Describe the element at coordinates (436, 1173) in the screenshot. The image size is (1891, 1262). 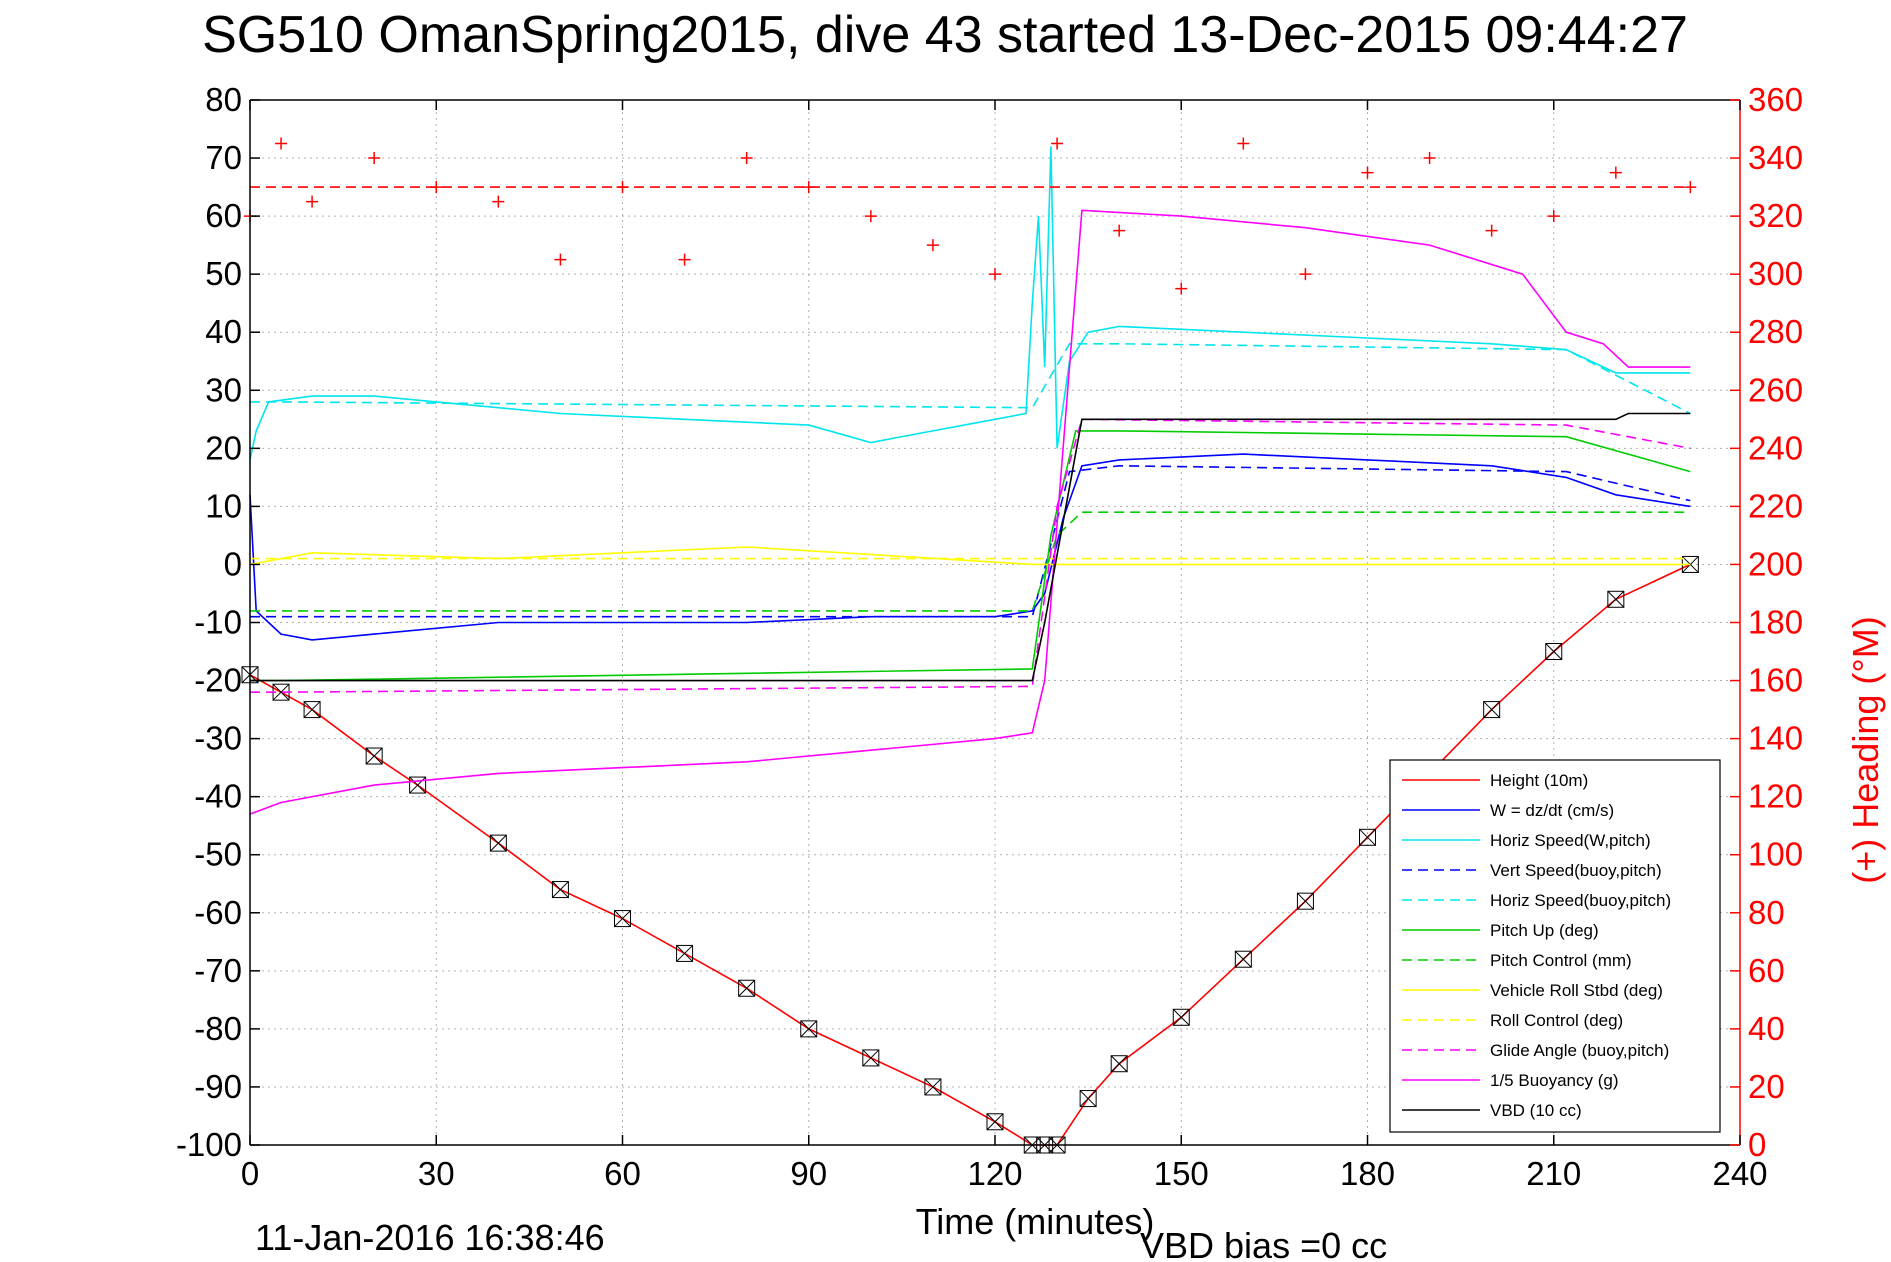
I see `x-tick-label: 30` at that location.